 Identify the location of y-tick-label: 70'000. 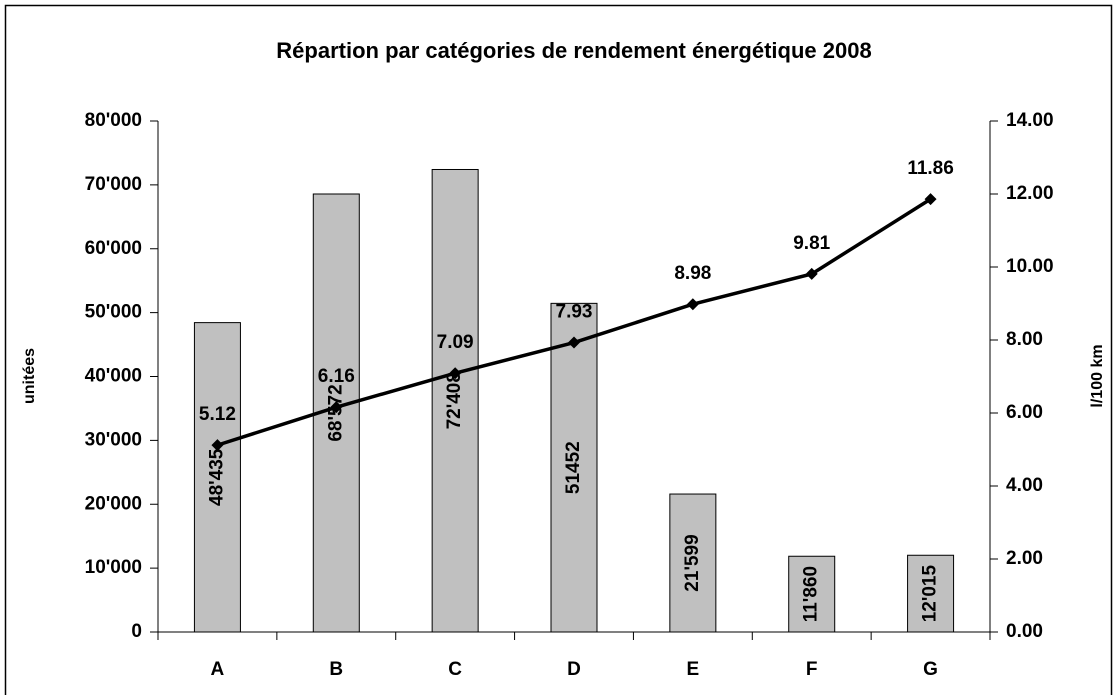
(113, 184).